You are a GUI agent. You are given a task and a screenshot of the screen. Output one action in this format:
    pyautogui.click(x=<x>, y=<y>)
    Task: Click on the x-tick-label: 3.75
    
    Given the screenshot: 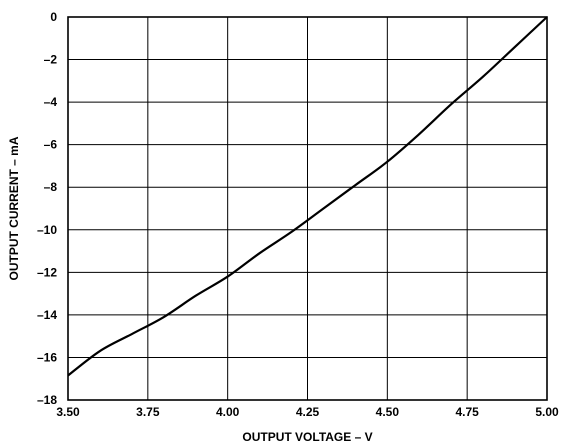 What is the action you would take?
    pyautogui.click(x=148, y=412)
    